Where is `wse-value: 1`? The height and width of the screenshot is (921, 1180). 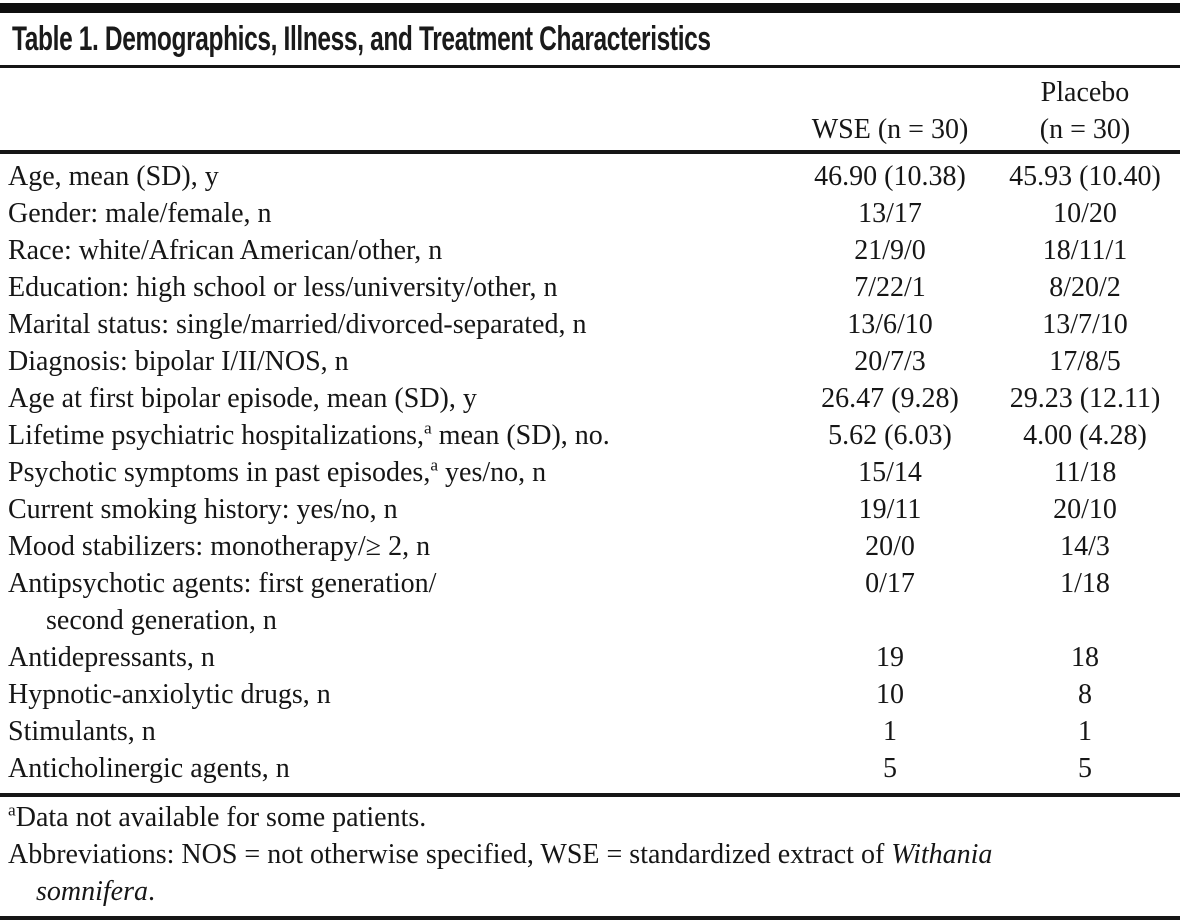
wse-value: 1 is located at coordinates (890, 731).